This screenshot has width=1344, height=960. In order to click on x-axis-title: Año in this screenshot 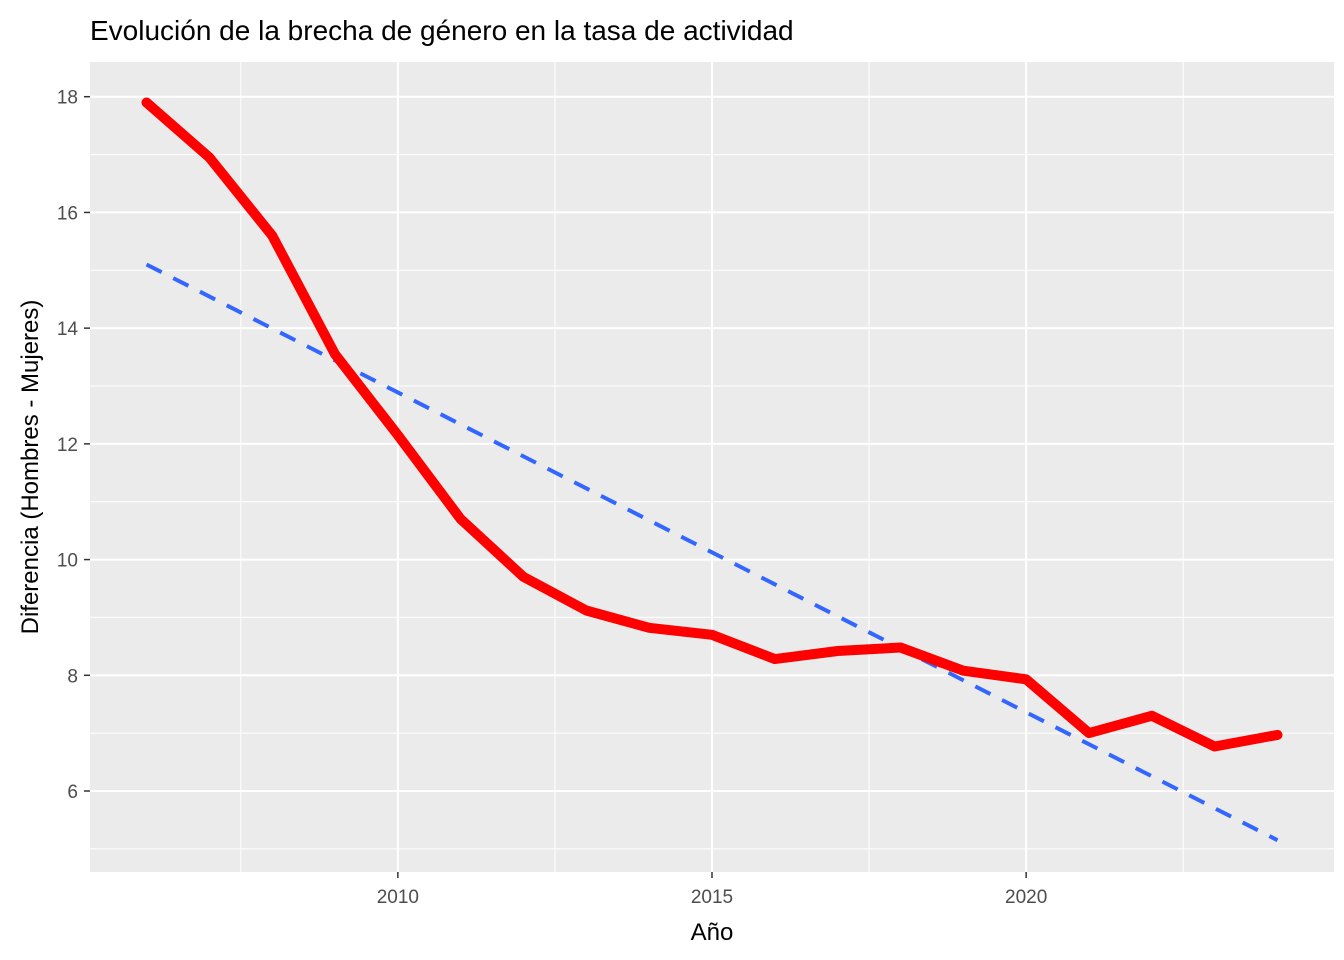, I will do `click(712, 932)`.